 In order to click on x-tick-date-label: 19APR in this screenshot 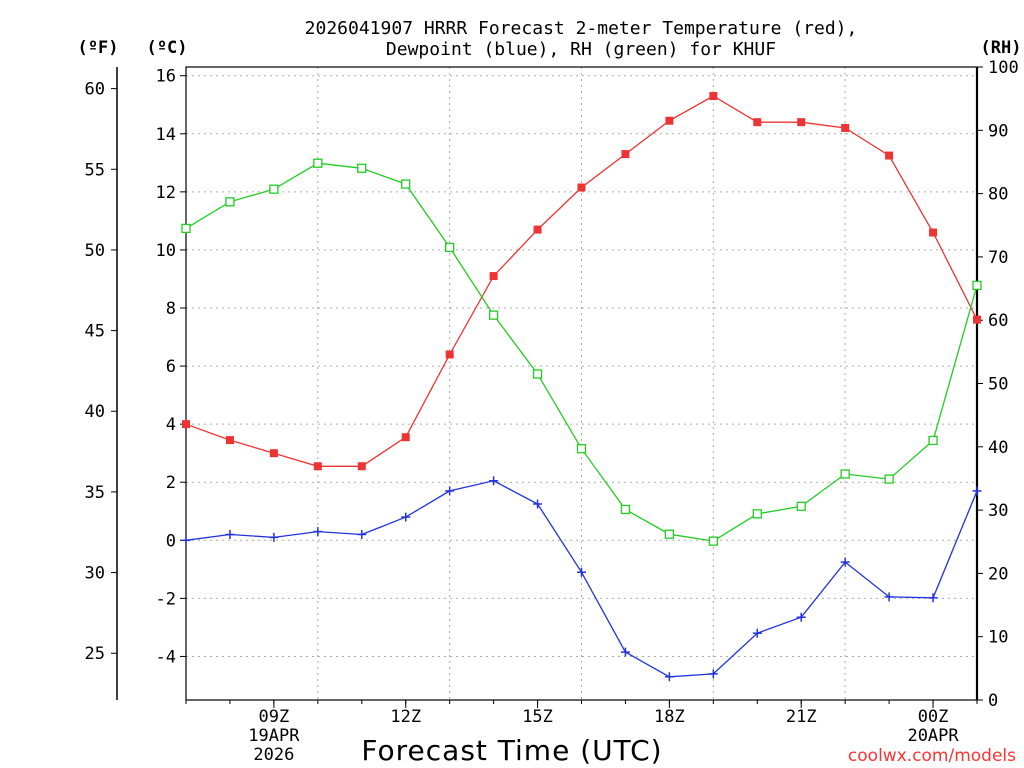, I will do `click(274, 736)`.